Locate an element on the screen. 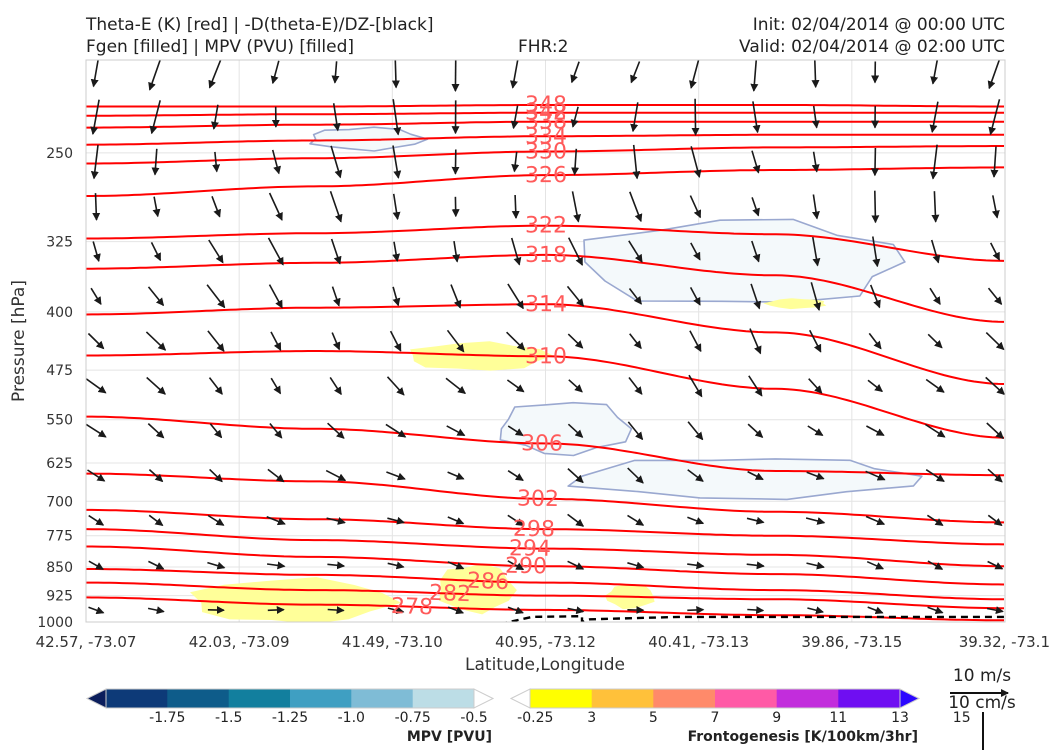 Image resolution: width=1050 pixels, height=750 pixels. y-tick-label: 700 is located at coordinates (59, 502).